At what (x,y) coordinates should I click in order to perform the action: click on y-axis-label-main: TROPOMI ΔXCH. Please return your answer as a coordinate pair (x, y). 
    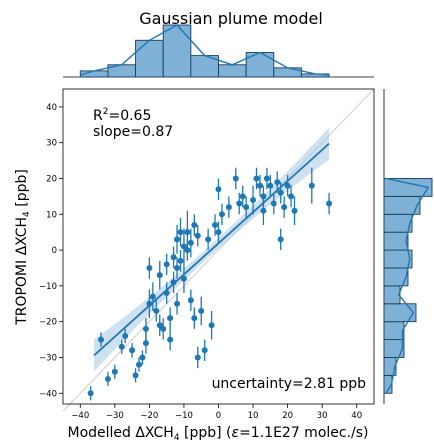
    Looking at the image, I should click on (22, 271).